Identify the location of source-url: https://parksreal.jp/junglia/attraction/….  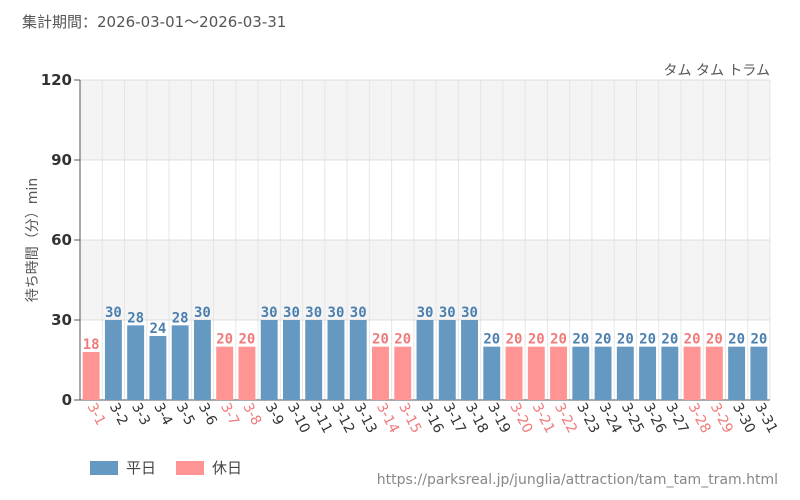
(577, 480).